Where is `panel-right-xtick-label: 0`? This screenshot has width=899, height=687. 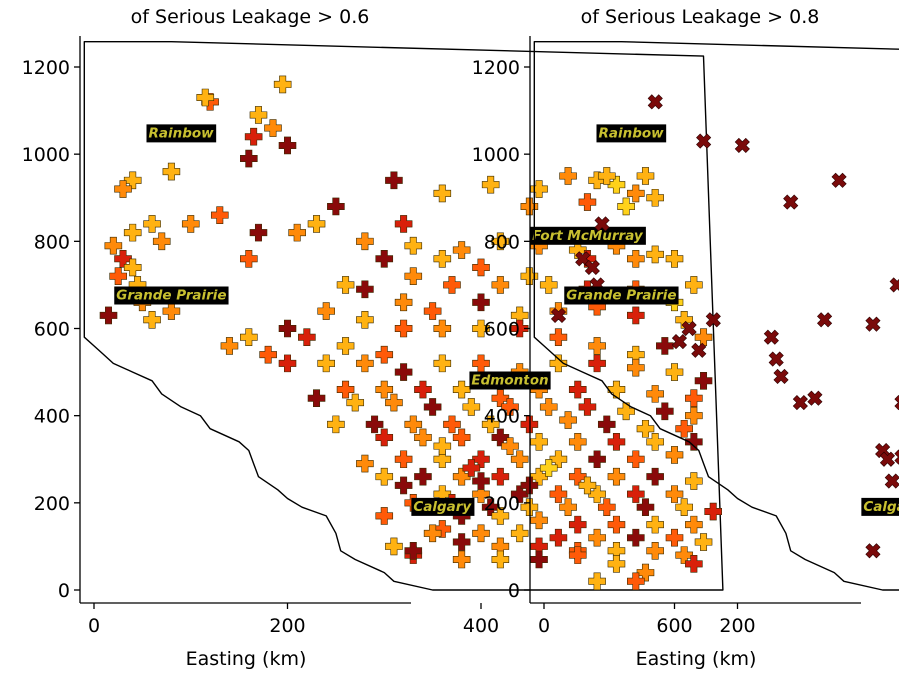 panel-right-xtick-label: 0 is located at coordinates (544, 626).